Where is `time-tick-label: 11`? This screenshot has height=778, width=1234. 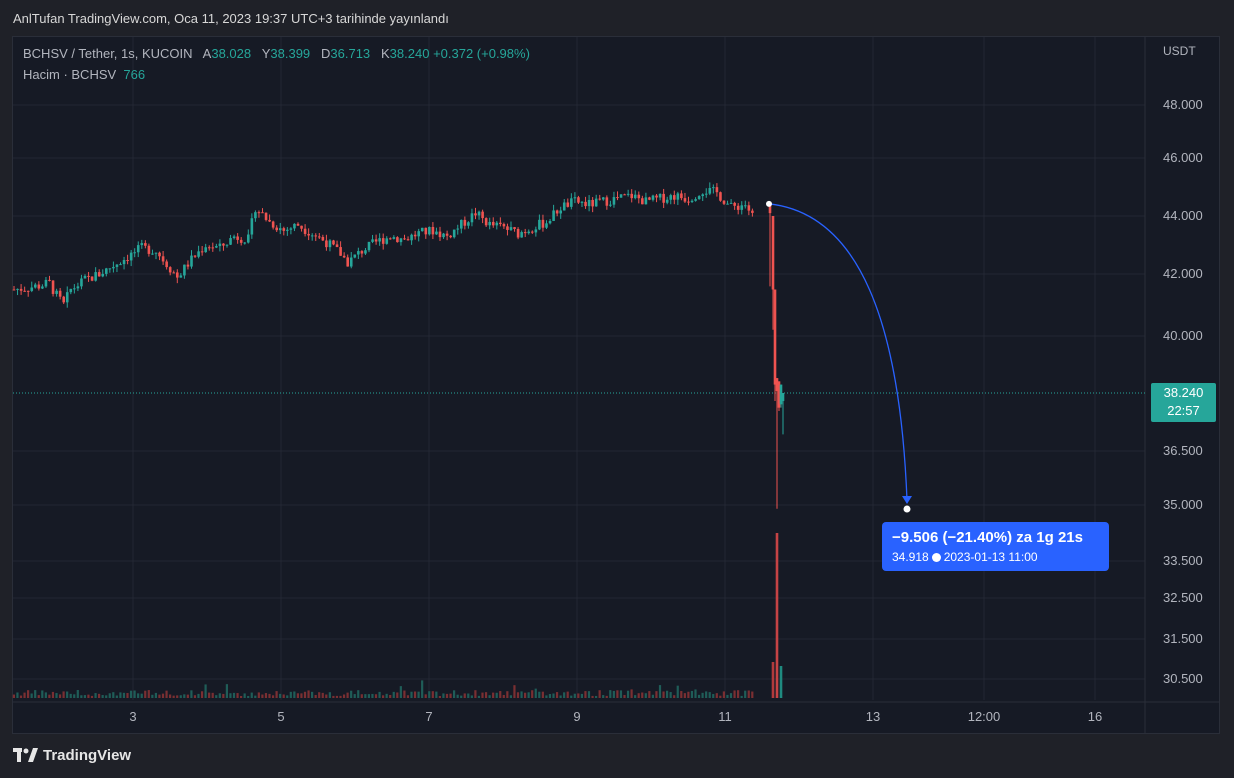 time-tick-label: 11 is located at coordinates (725, 716).